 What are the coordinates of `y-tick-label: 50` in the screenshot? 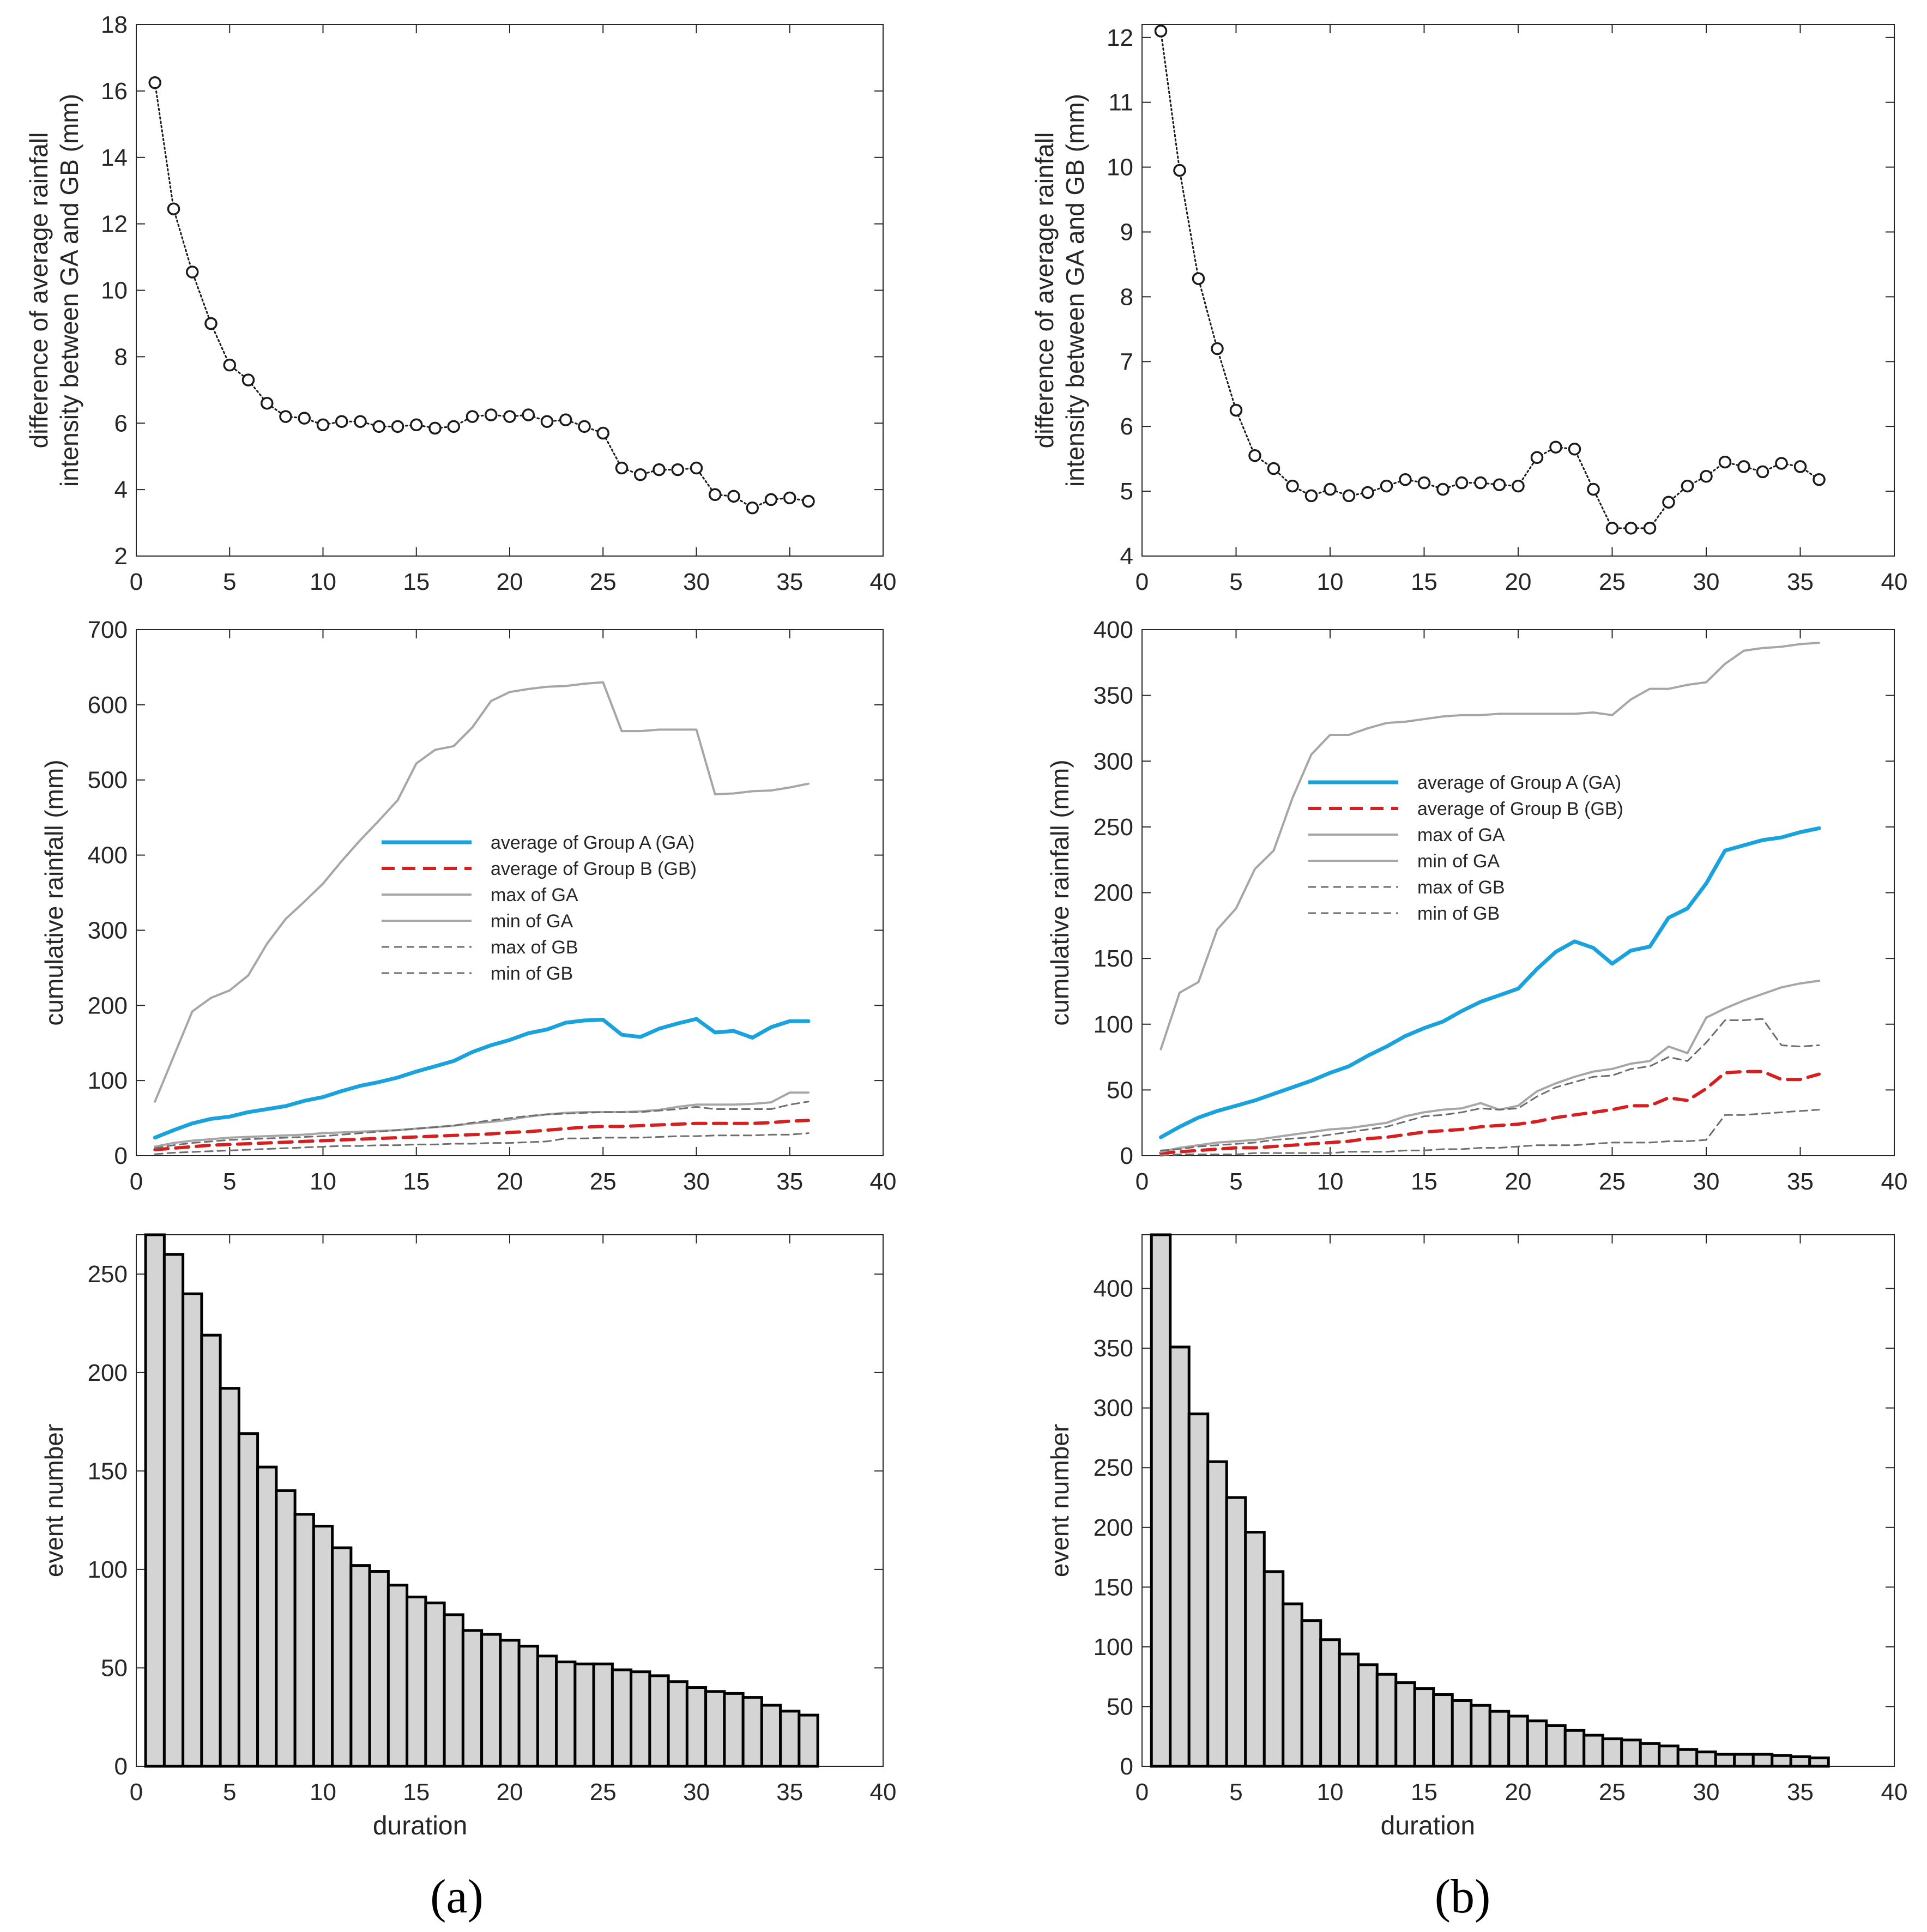 It's located at (1120, 1090).